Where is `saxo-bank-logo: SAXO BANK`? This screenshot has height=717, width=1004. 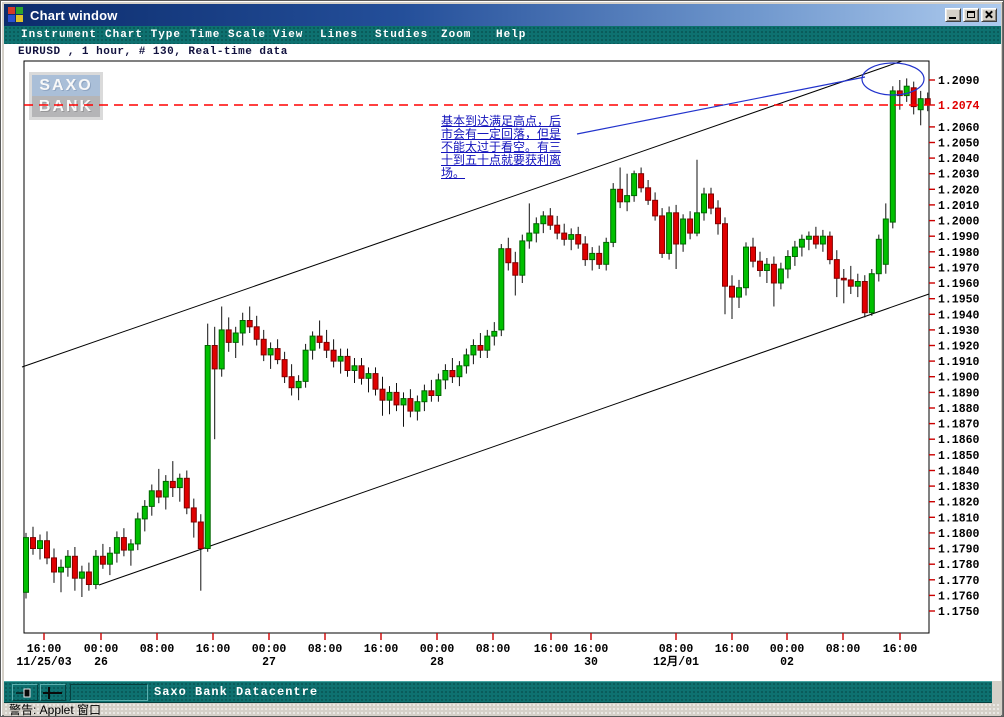
saxo-bank-logo: SAXO BANK is located at coordinates (66, 96).